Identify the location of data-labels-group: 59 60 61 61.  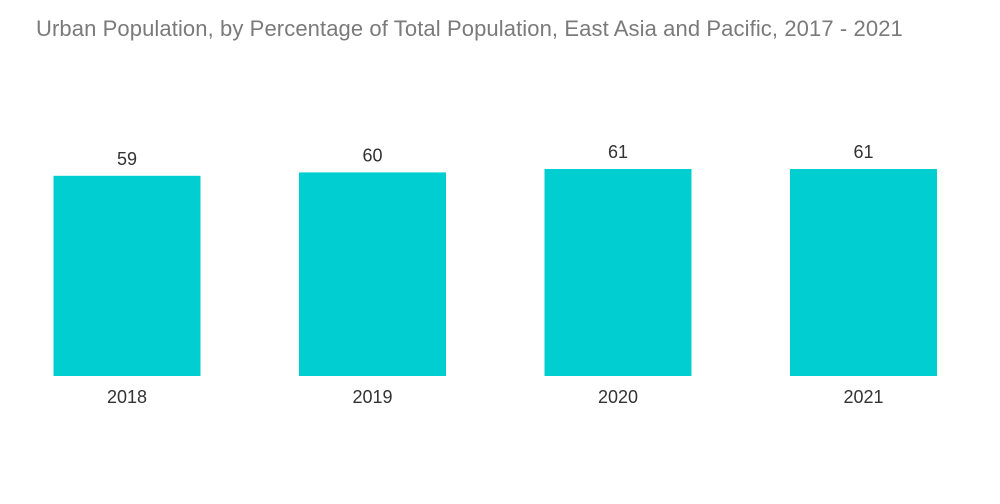
(495, 155).